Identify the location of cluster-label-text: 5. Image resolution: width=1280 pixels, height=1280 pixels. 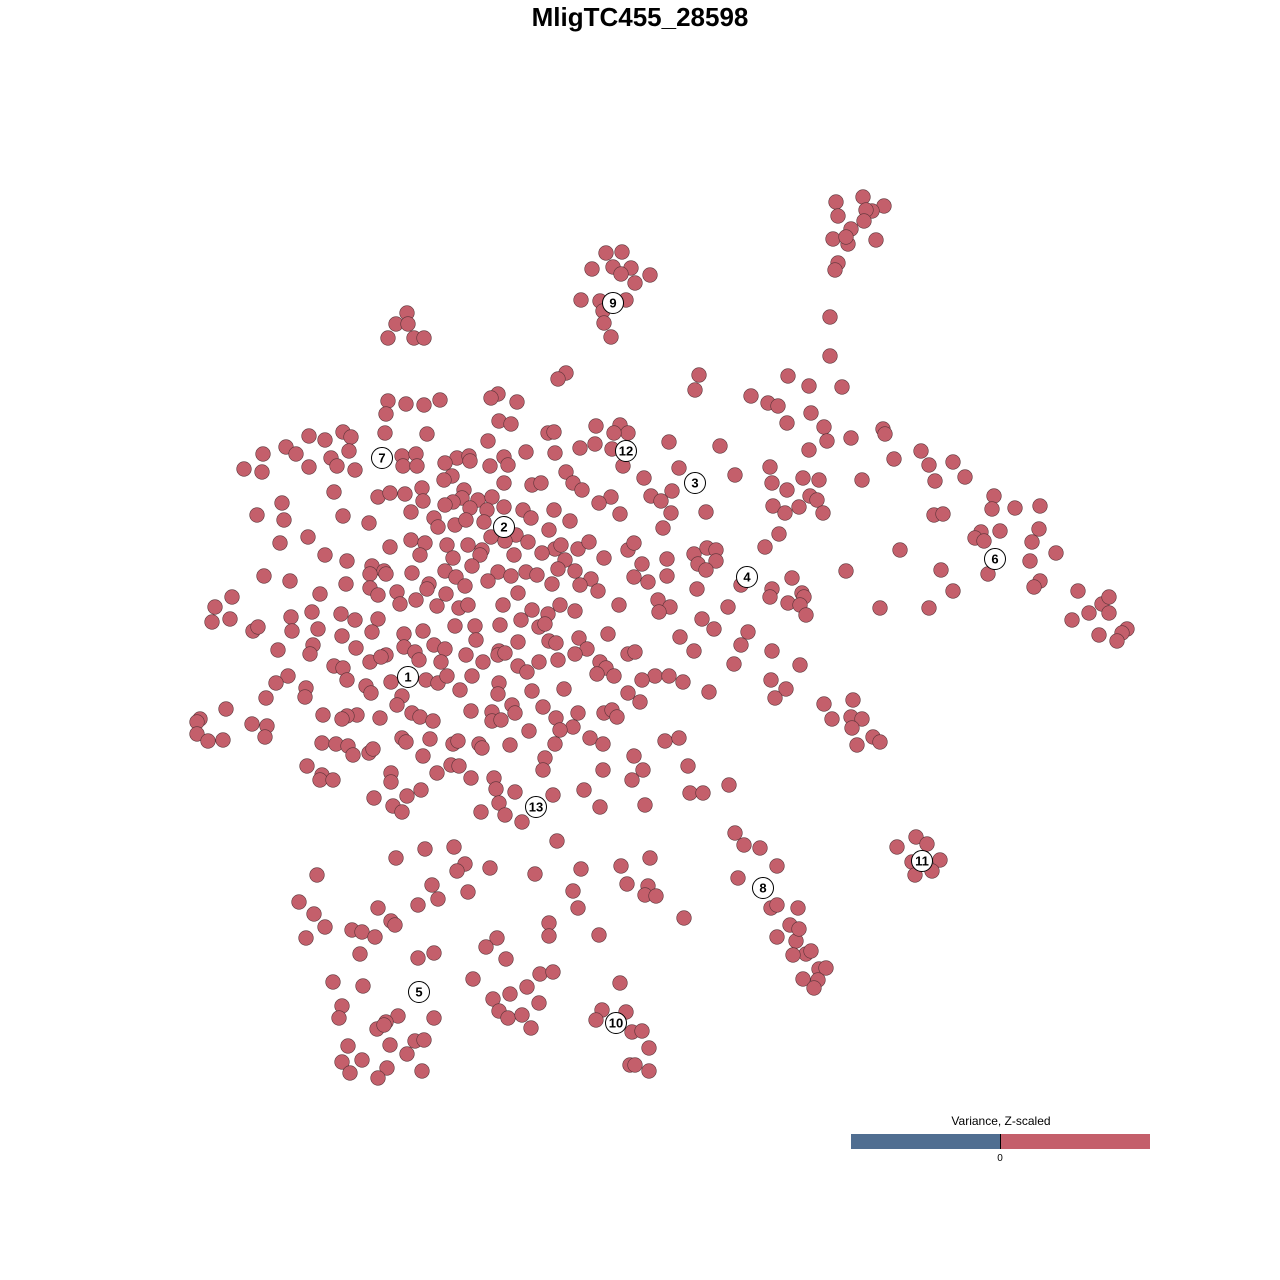
(418, 992).